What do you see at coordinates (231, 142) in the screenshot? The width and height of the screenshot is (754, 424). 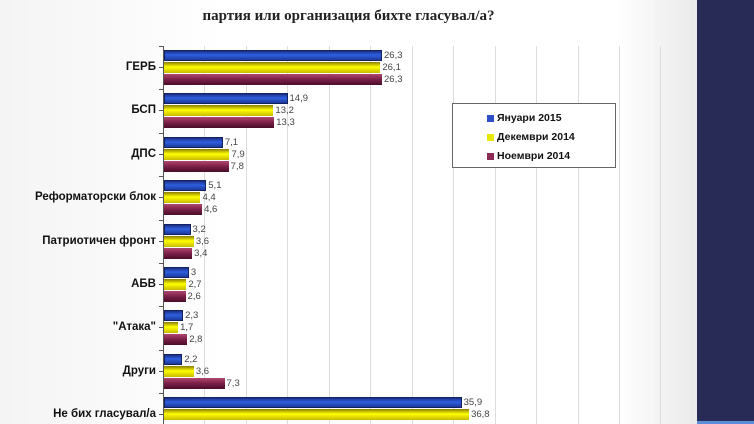 I see `data-label: 7,1` at bounding box center [231, 142].